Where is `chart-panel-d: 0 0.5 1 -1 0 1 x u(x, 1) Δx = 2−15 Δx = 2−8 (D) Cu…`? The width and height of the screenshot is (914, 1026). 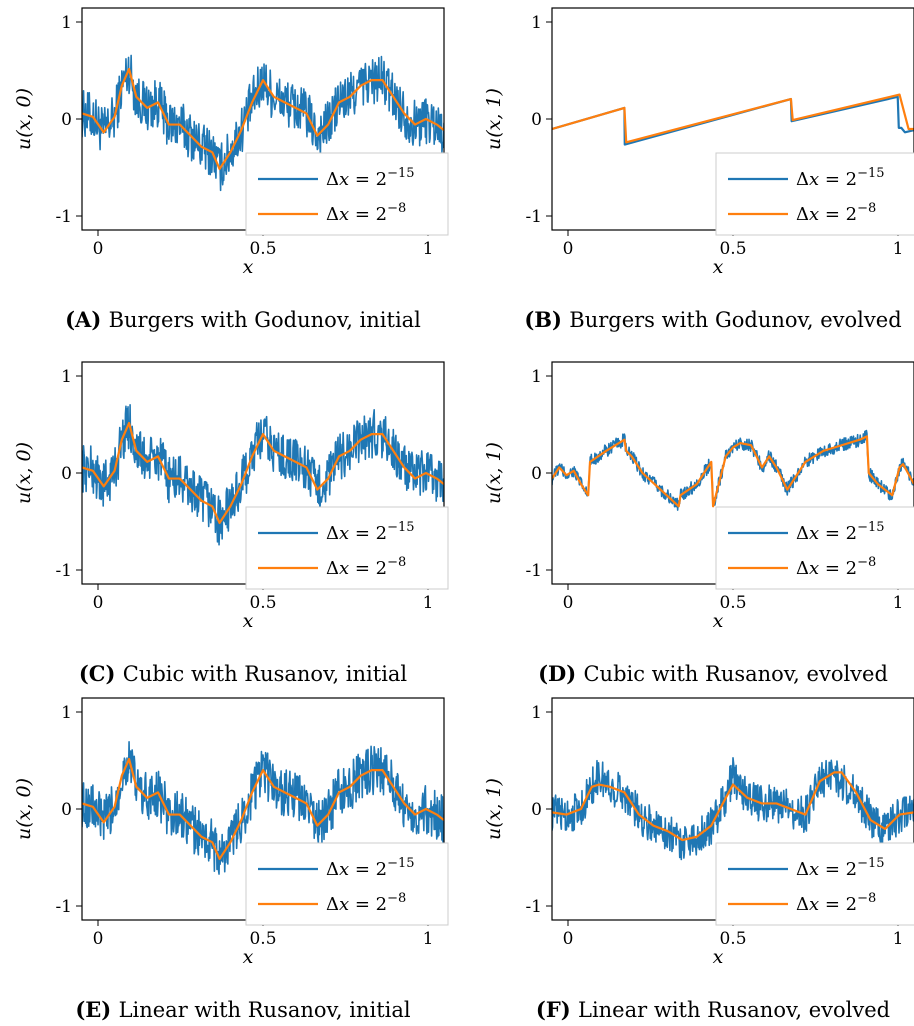 chart-panel-d: 0 0.5 1 -1 0 1 x u(x, 1) Δx = 2−15 Δx = 2−8 (D) Cu… is located at coordinates (698, 523).